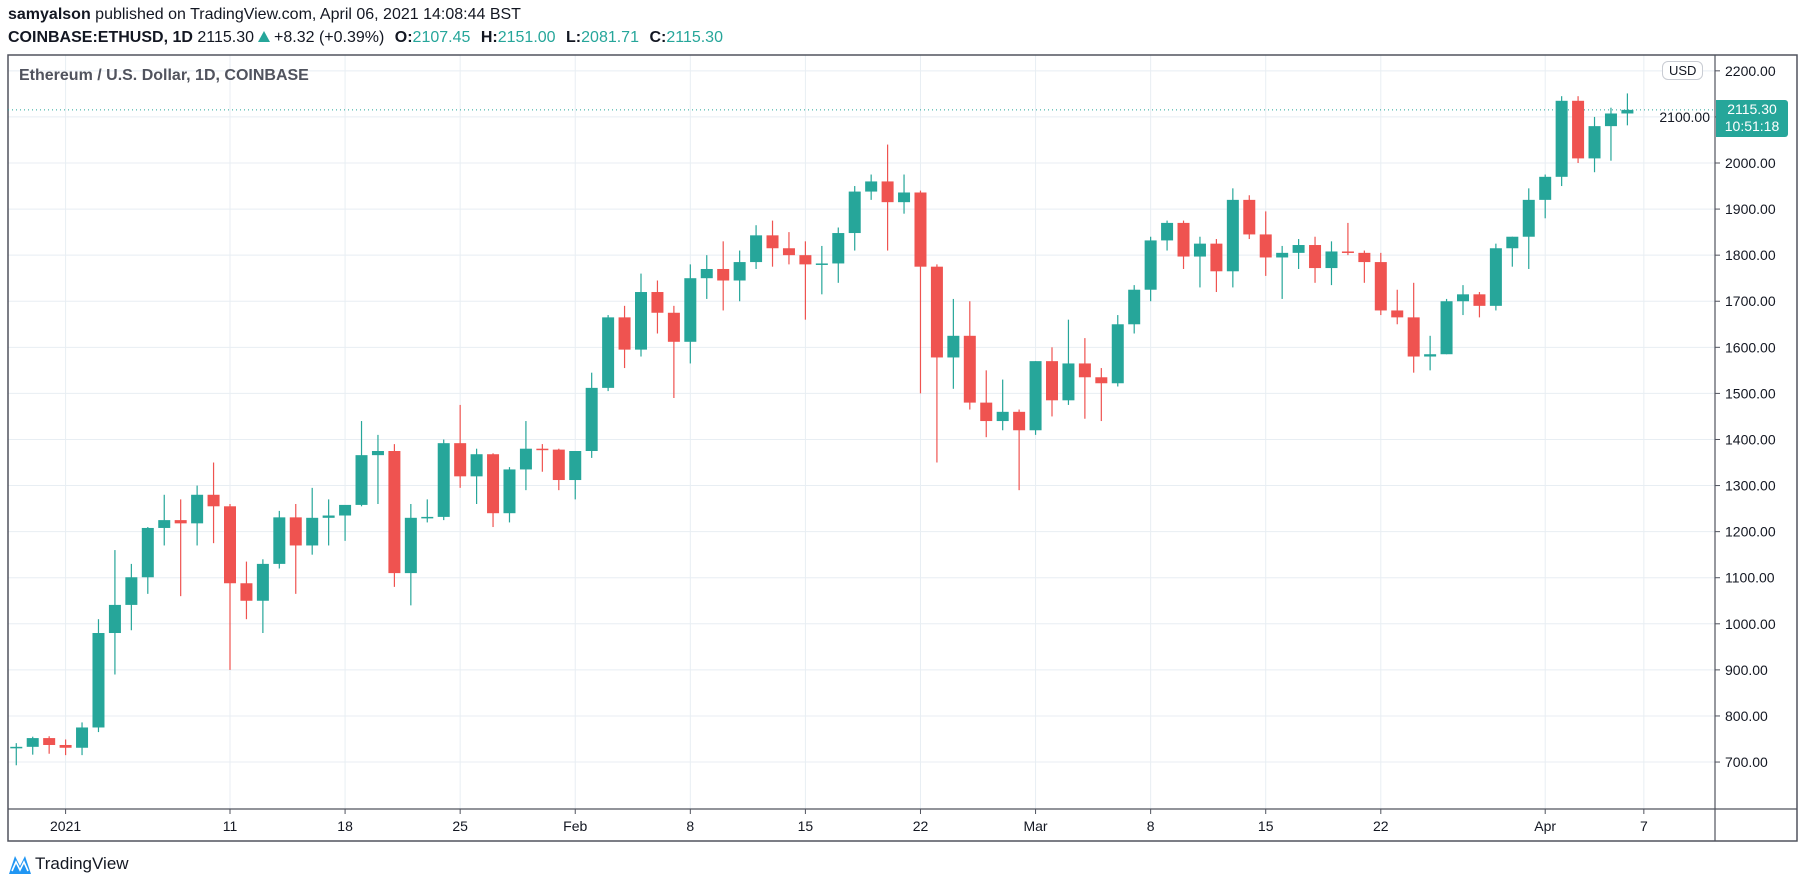 This screenshot has width=1805, height=890. Describe the element at coordinates (1750, 439) in the screenshot. I see `price-tick-label: 1400.00` at that location.